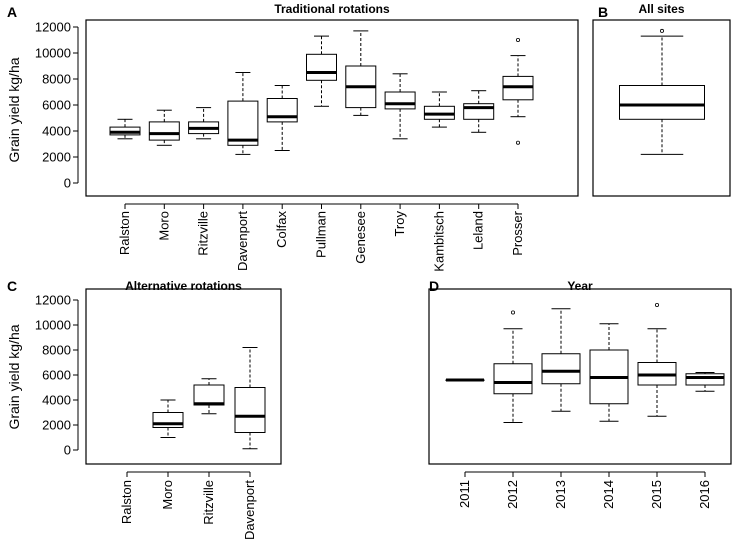 Image resolution: width=737 pixels, height=546 pixels. Describe the element at coordinates (465, 380) in the screenshot. I see `box-2011` at that location.